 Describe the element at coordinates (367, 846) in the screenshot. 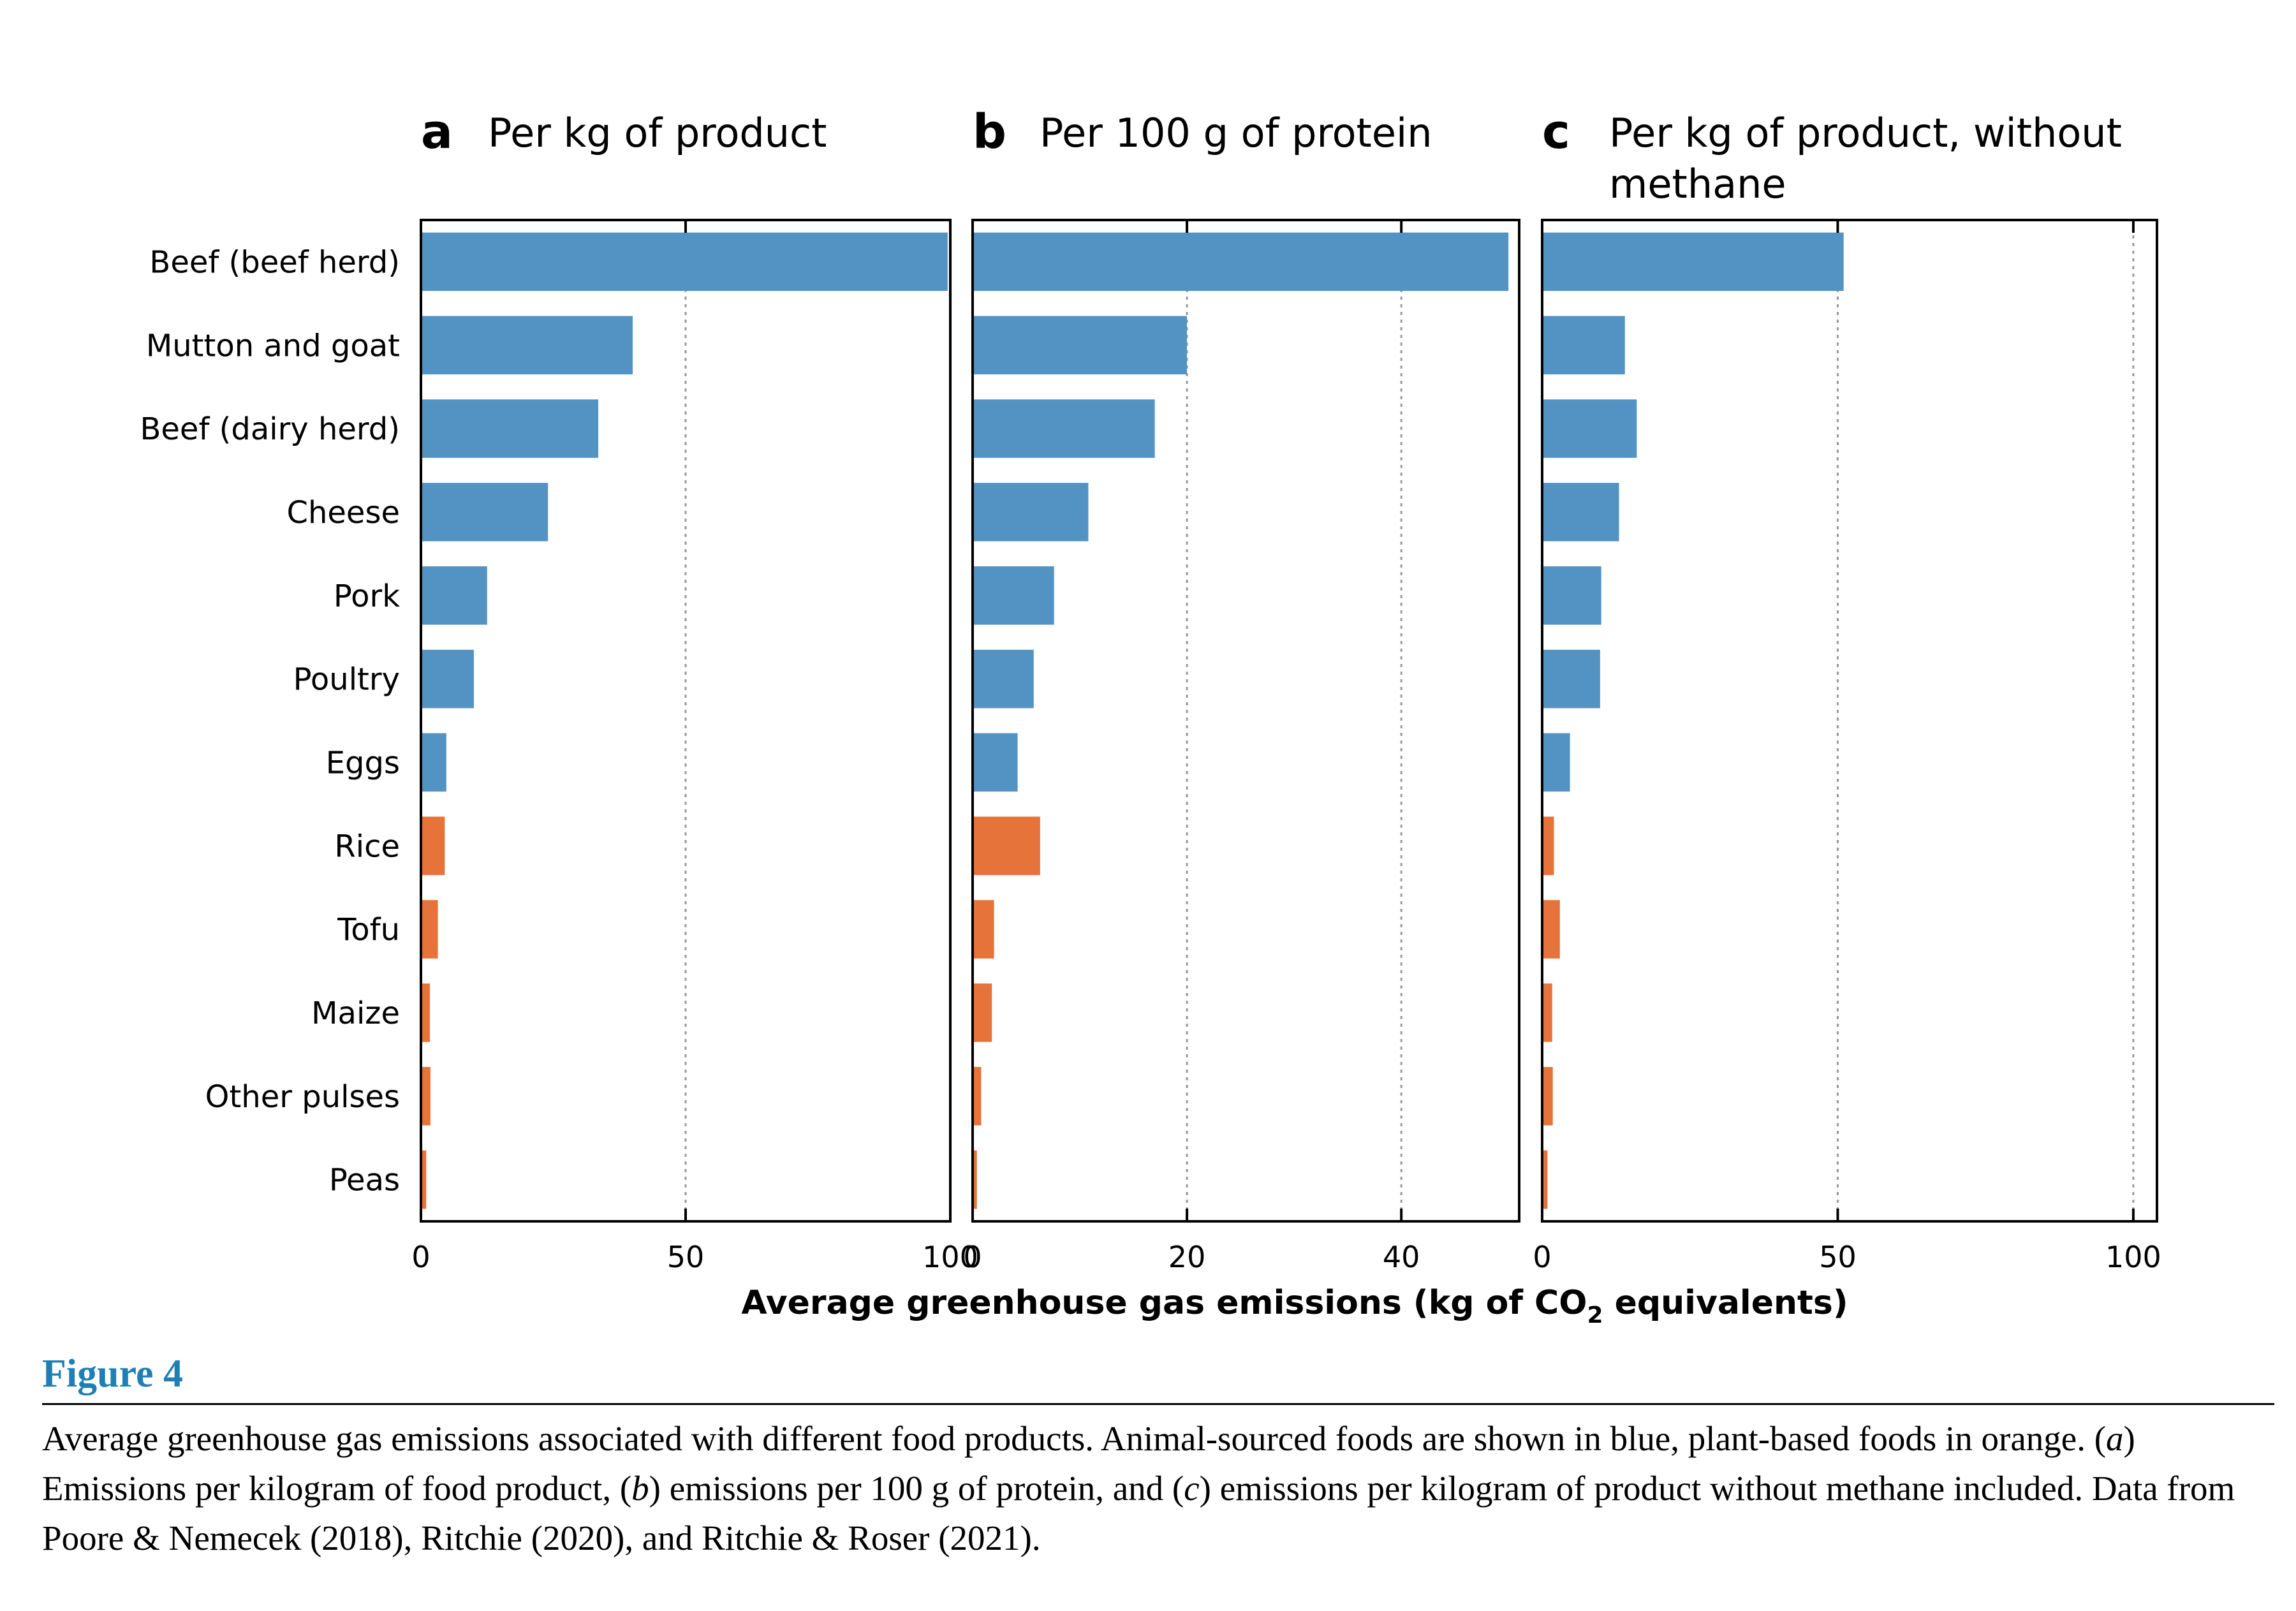

I see `category-label: Rice` at that location.